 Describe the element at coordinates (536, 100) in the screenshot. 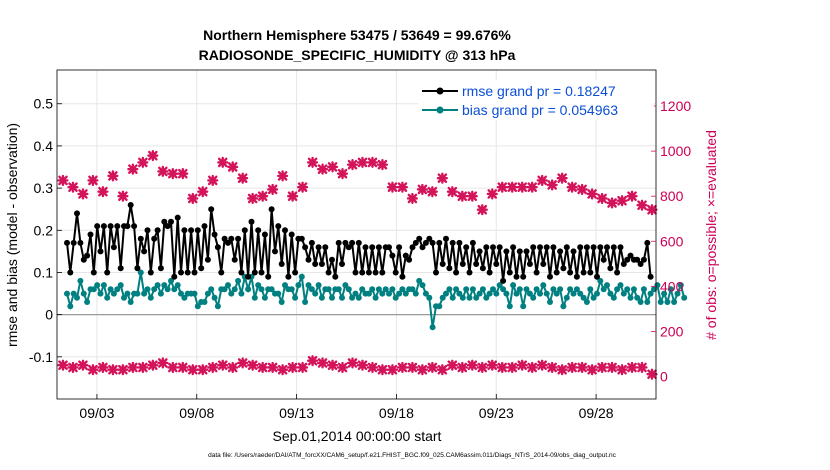

I see `legend-box` at that location.